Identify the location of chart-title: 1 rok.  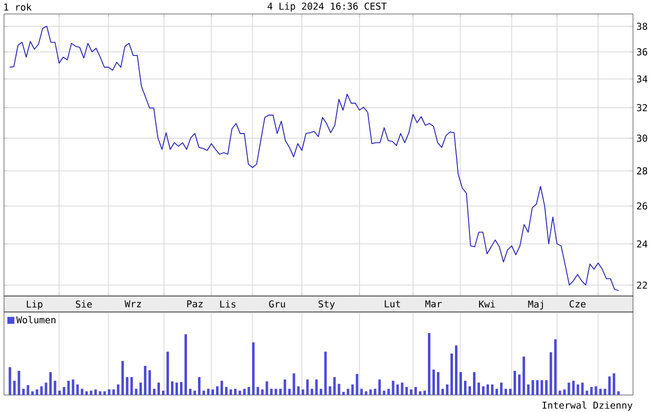
(18, 7).